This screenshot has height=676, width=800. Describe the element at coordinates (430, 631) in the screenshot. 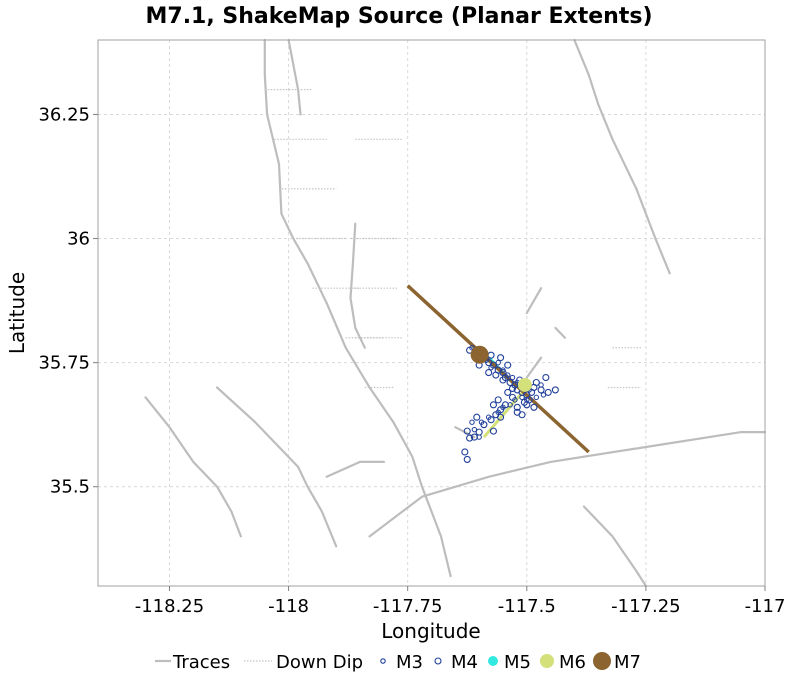

I see `x-axis-title: Longitude` at that location.